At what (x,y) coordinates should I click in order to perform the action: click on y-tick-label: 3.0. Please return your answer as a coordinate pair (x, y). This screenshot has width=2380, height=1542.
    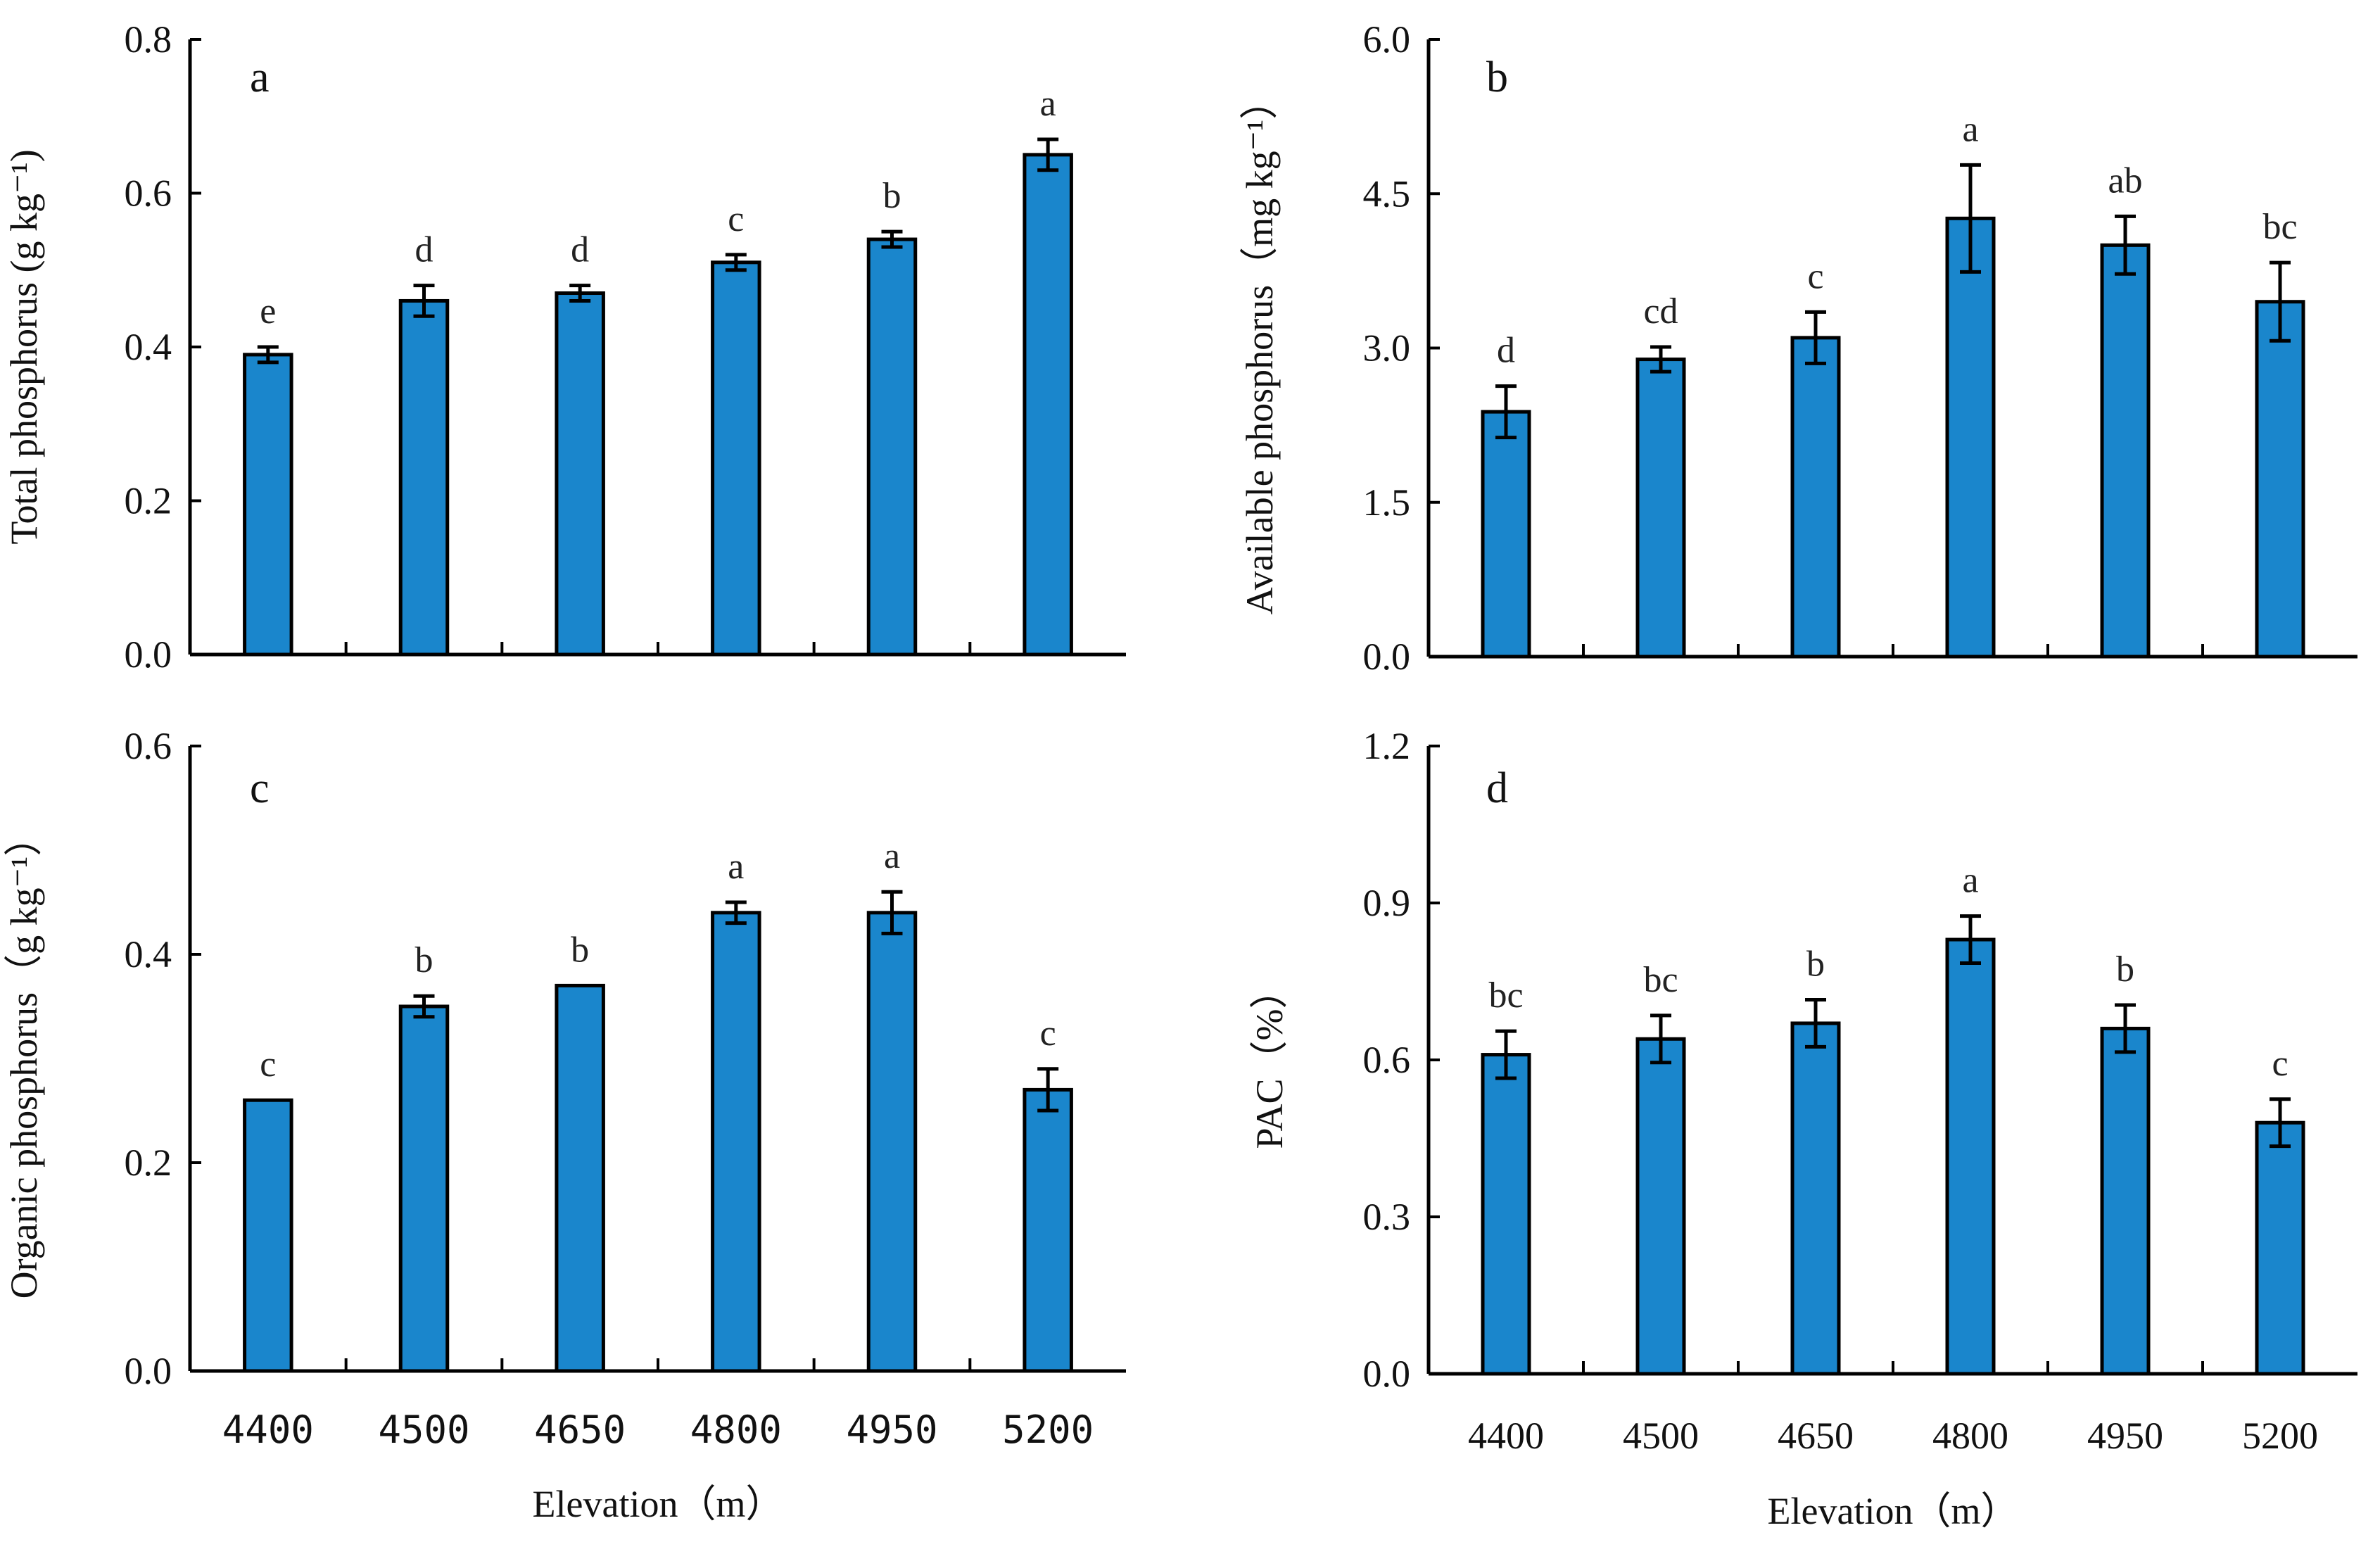
    Looking at the image, I should click on (1387, 348).